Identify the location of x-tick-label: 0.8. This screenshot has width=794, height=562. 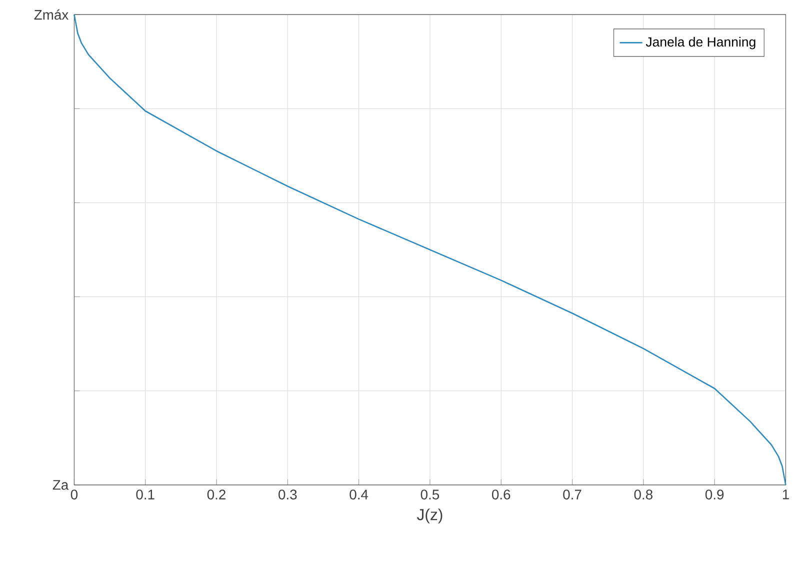
(643, 494).